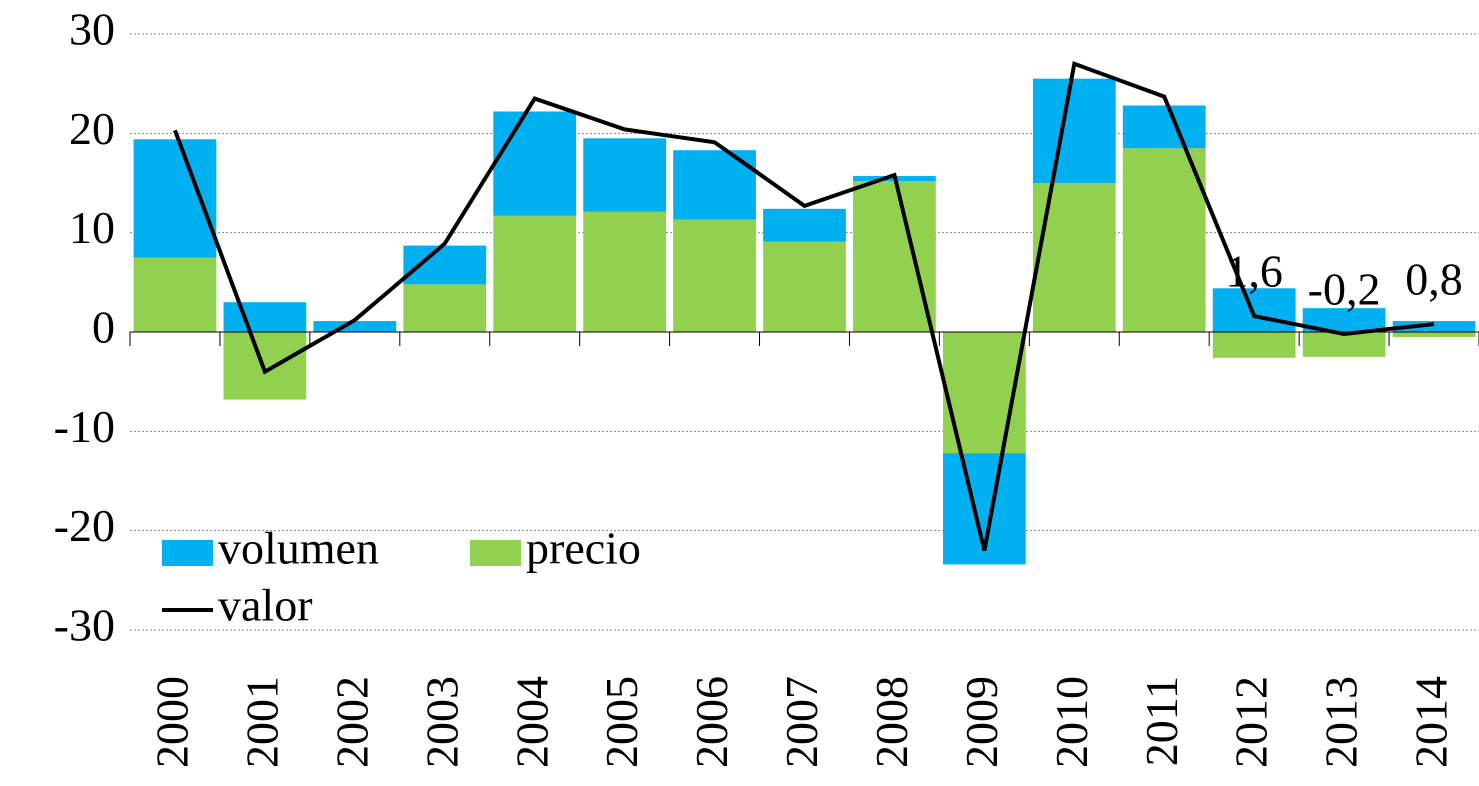 The height and width of the screenshot is (786, 1479). What do you see at coordinates (84, 625) in the screenshot?
I see `y-tick-label: -30` at bounding box center [84, 625].